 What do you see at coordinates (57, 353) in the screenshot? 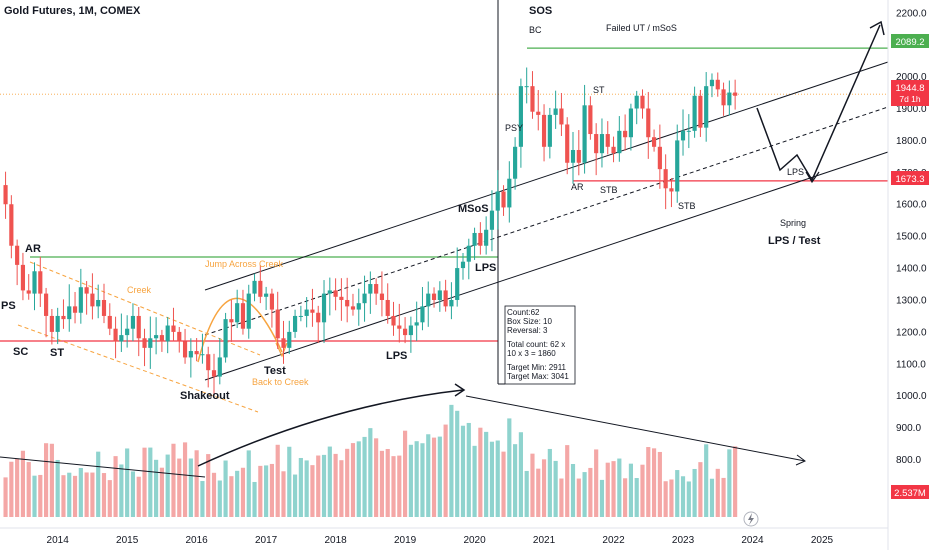
I see `label-st: ST` at bounding box center [57, 353].